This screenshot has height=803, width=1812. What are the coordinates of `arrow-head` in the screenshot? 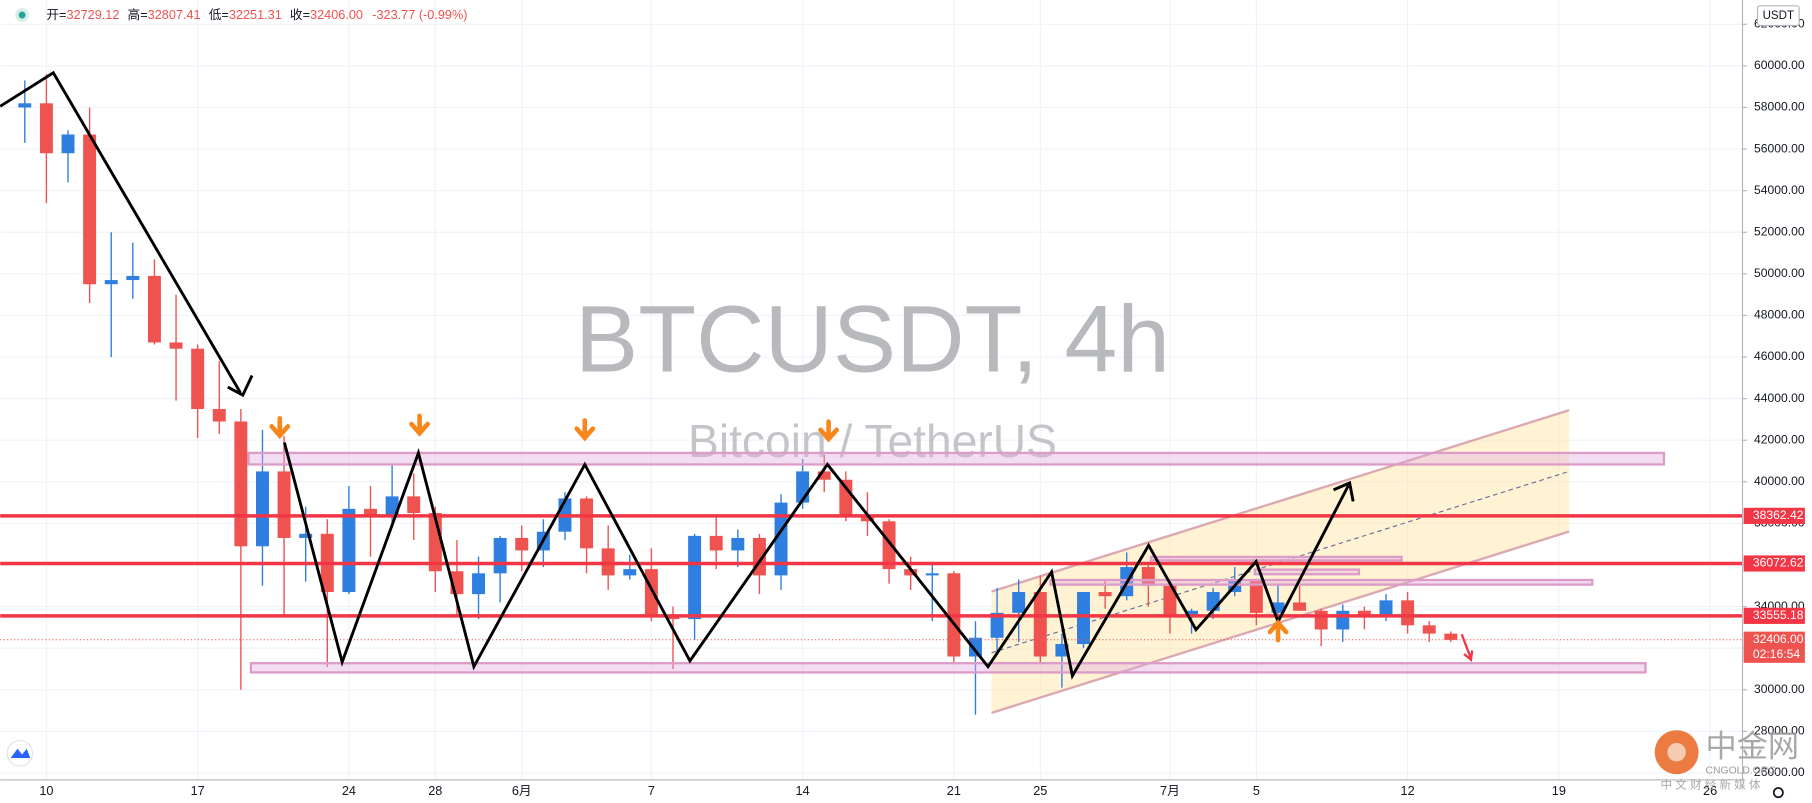 It's located at (1343, 491).